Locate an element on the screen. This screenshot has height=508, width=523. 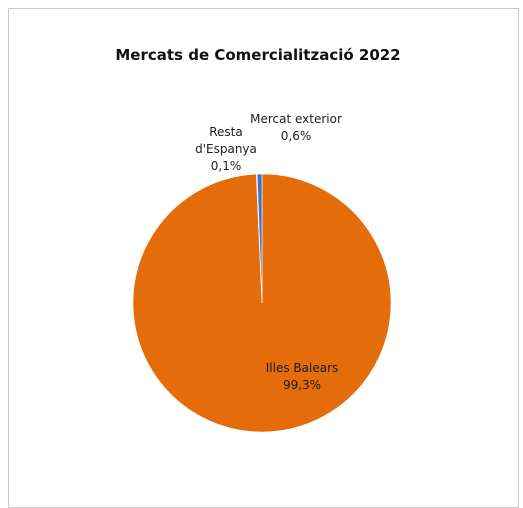
slice-value-resta-espanya: 0,1% is located at coordinates (226, 166).